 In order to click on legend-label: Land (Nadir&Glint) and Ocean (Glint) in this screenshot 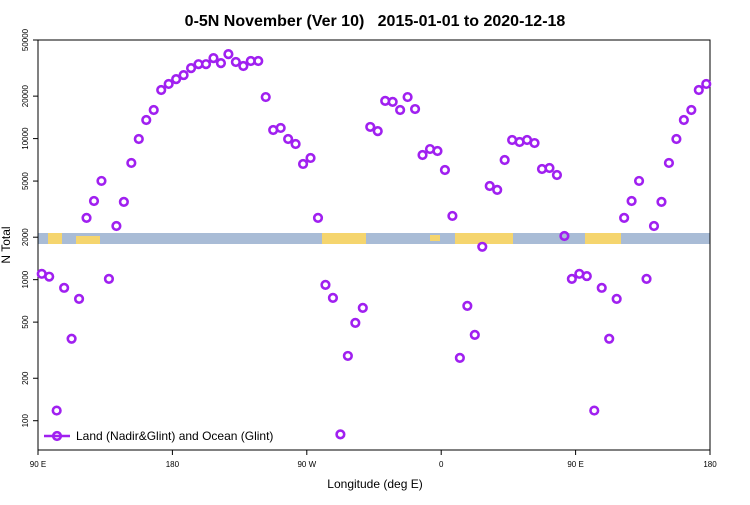, I will do `click(174, 436)`.